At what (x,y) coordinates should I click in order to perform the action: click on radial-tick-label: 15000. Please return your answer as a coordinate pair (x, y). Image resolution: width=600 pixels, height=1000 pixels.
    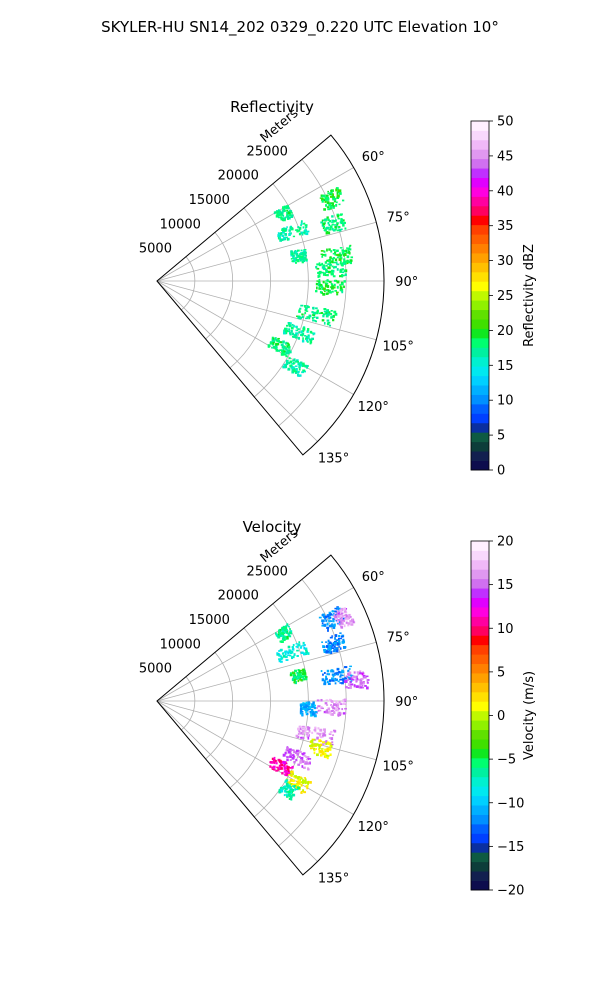
    Looking at the image, I should click on (209, 620).